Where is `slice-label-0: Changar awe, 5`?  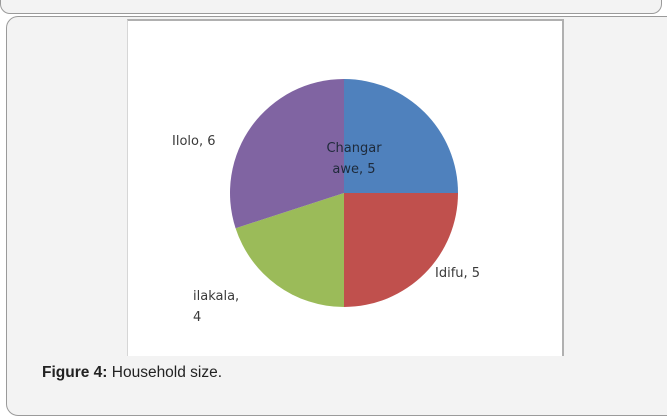
slice-label-0: Changar awe, 5 is located at coordinates (354, 159).